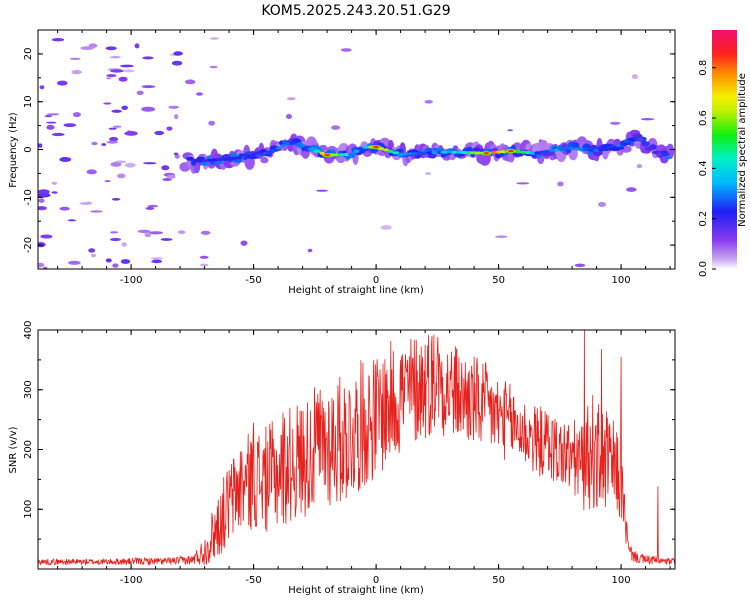 The width and height of the screenshot is (750, 600). Describe the element at coordinates (742, 150) in the screenshot. I see `colorbar-label: Normalized spectral amplitude` at that location.